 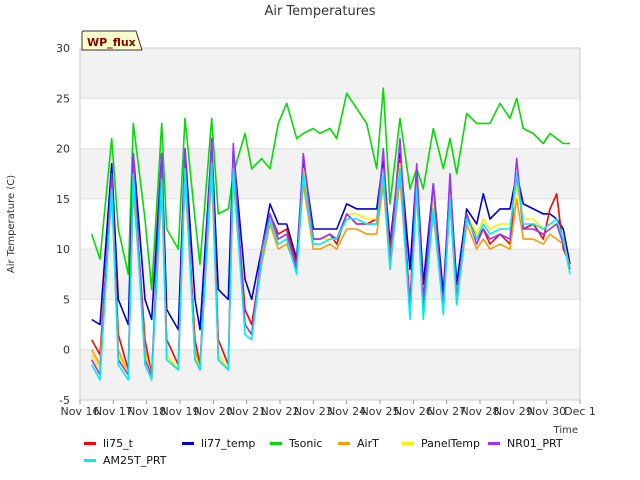 I want to click on legend-label-li77-temp: li77_temp, so click(x=228, y=443).